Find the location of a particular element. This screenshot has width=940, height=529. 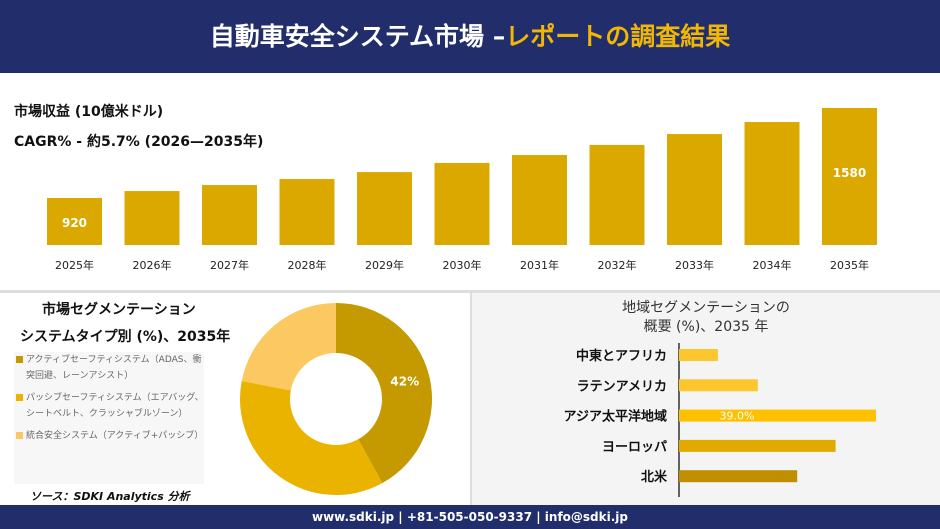

region-label: 北米 is located at coordinates (654, 477).